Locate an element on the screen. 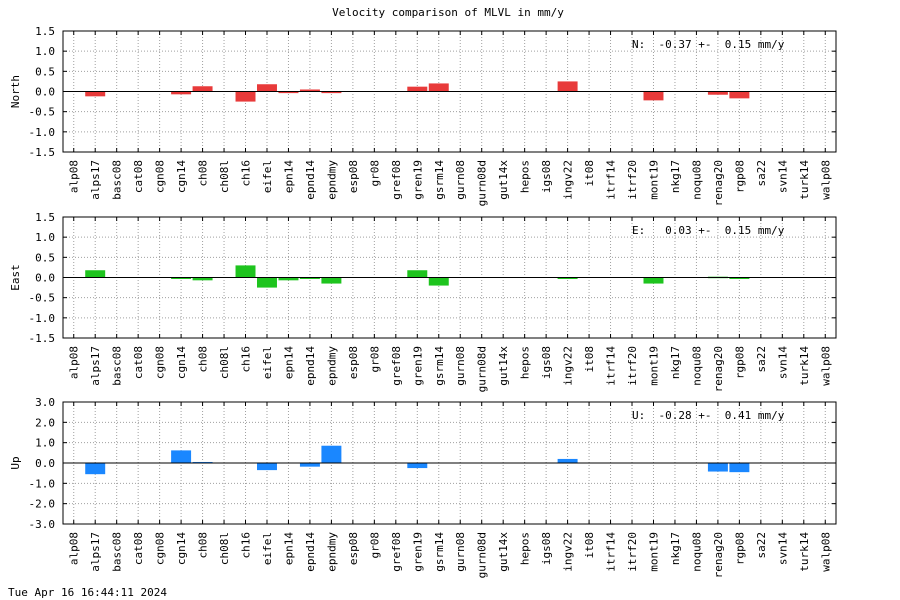 This screenshot has width=900, height=600. bar-up-cgn14 is located at coordinates (181, 456).